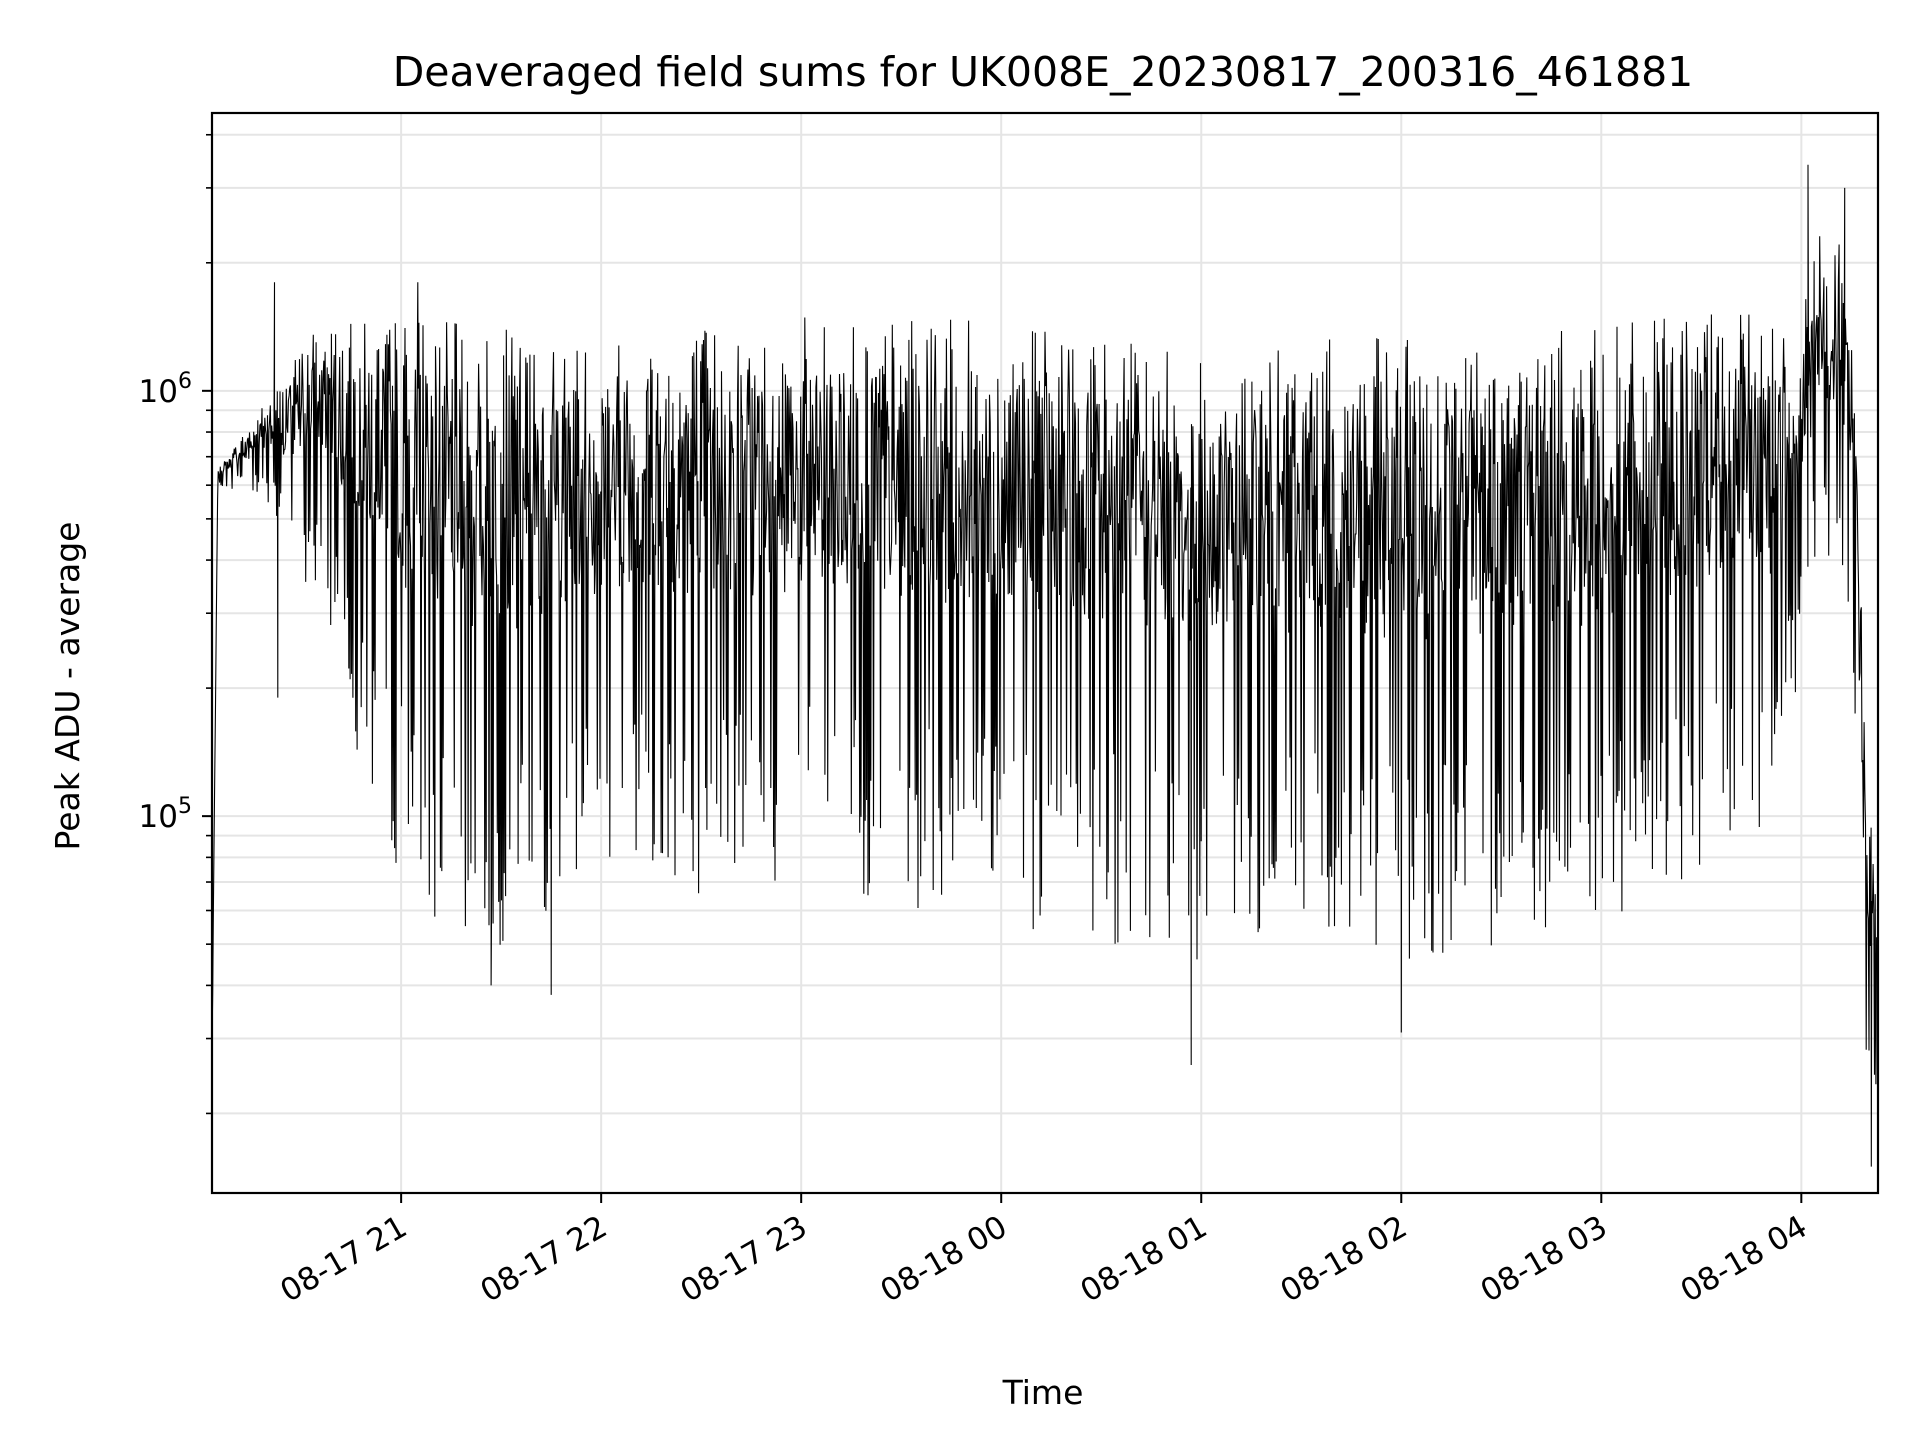  I want to click on y-tick-label: 10⁵, so click(165, 814).